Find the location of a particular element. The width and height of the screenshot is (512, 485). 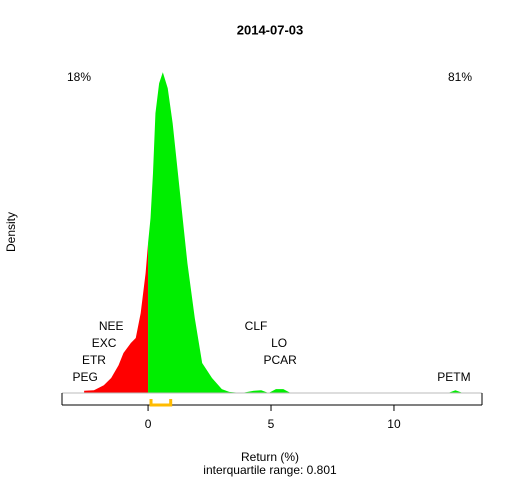

y-axis-label: Density is located at coordinates (11, 232).